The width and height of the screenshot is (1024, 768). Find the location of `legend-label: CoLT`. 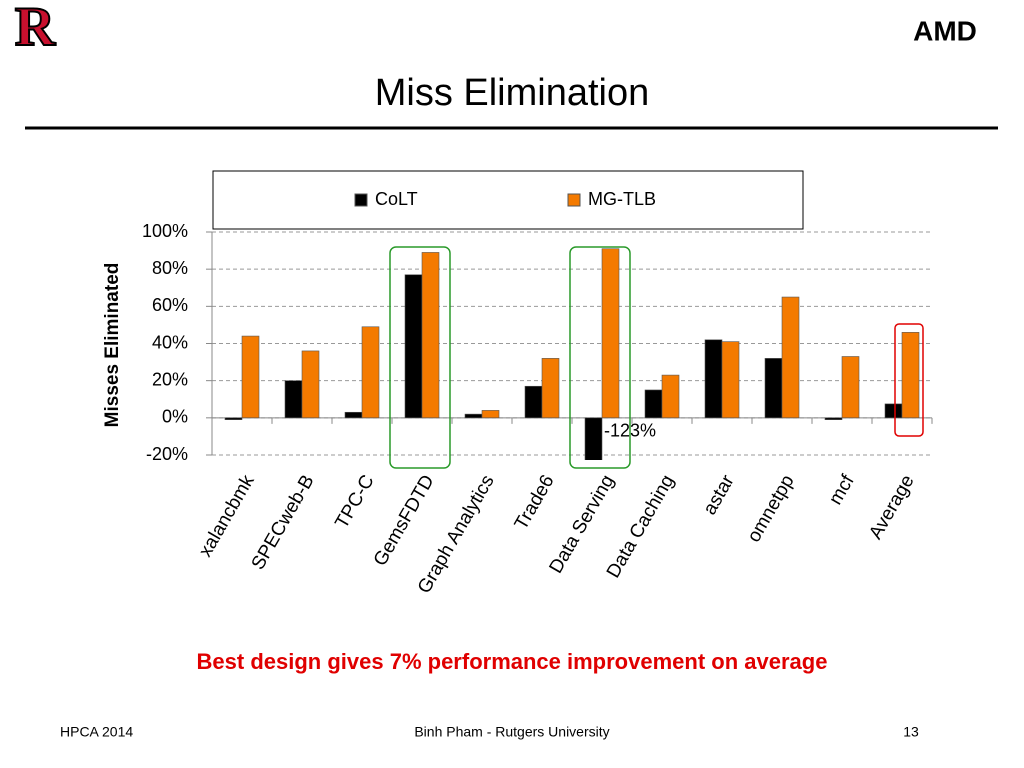

legend-label: CoLT is located at coordinates (396, 199).